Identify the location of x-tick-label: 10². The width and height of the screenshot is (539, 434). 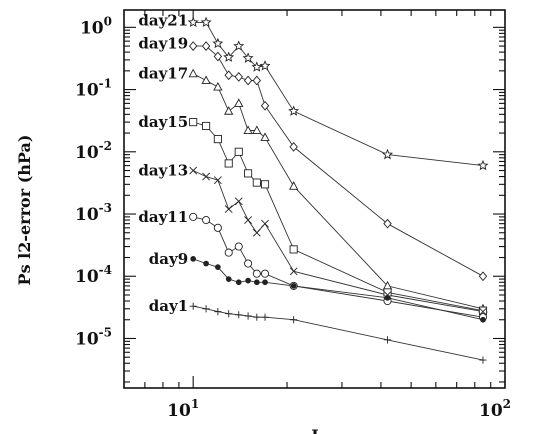
(495, 409).